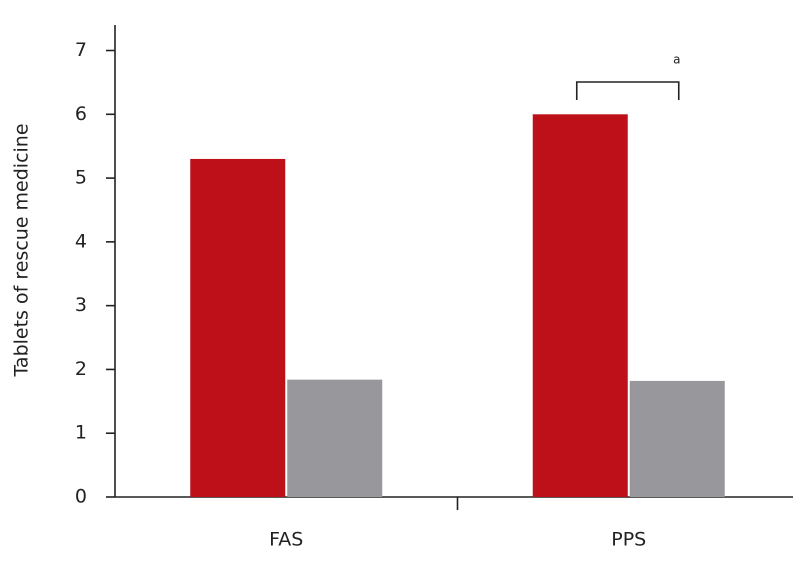 The image size is (793, 574). I want to click on y-tick-label: 5, so click(81, 178).